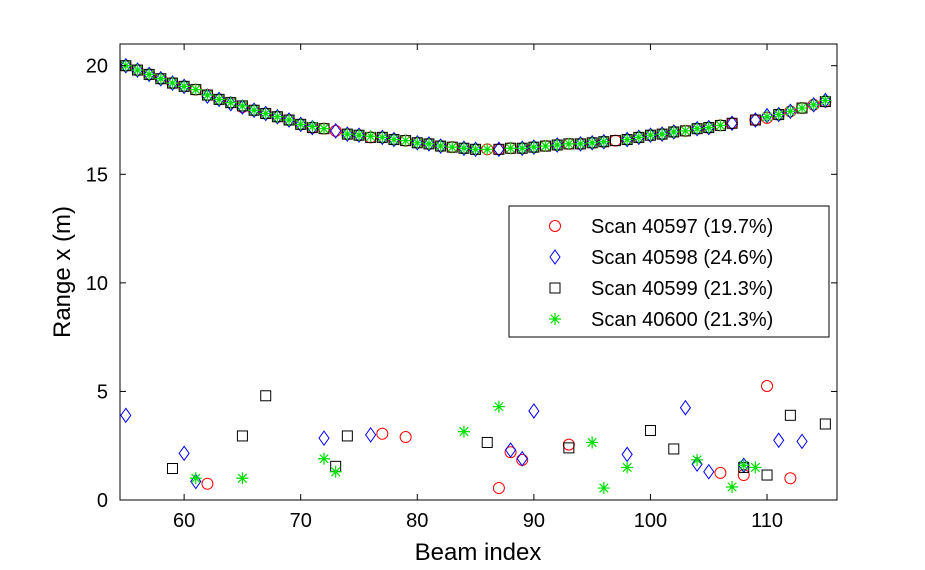 The height and width of the screenshot is (570, 925). Describe the element at coordinates (682, 258) in the screenshot. I see `legend-entry: Scan 40598 (24.6%)` at that location.